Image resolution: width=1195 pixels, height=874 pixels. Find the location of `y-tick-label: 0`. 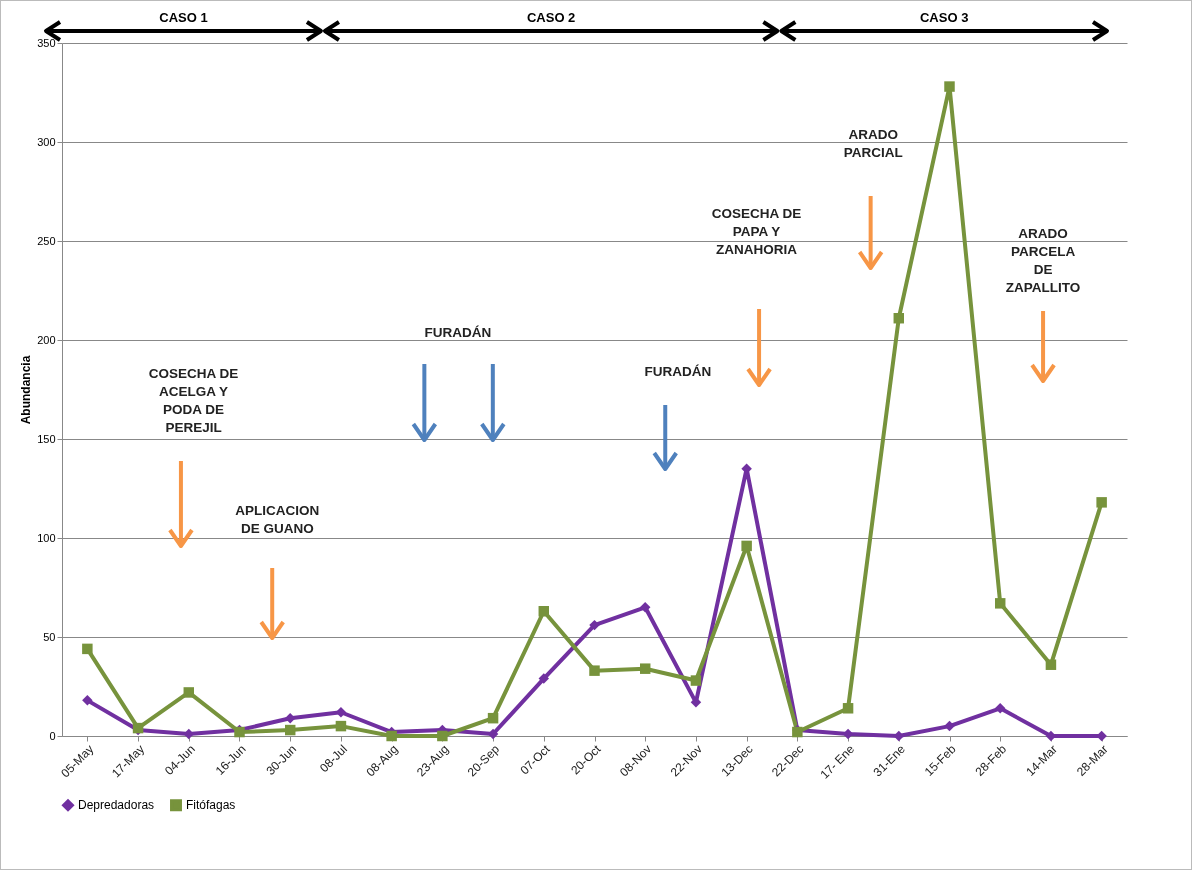

y-tick-label: 0 is located at coordinates (52, 735).